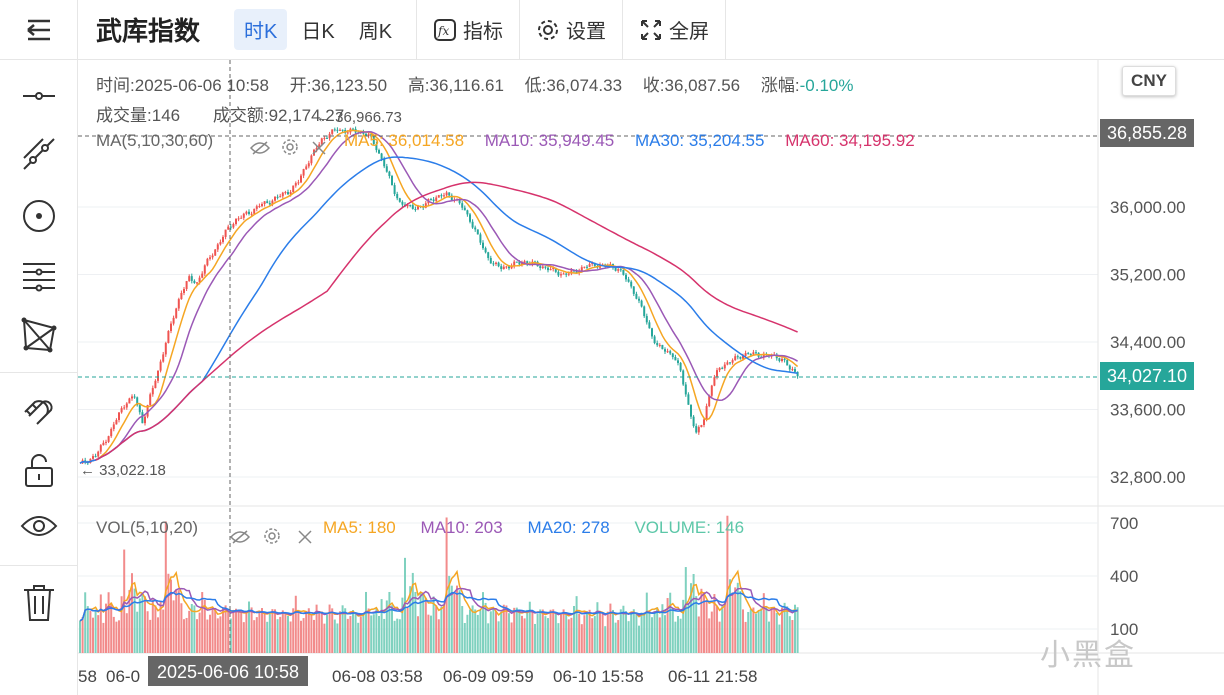  What do you see at coordinates (39, 372) in the screenshot?
I see `toolbar-divider` at bounding box center [39, 372].